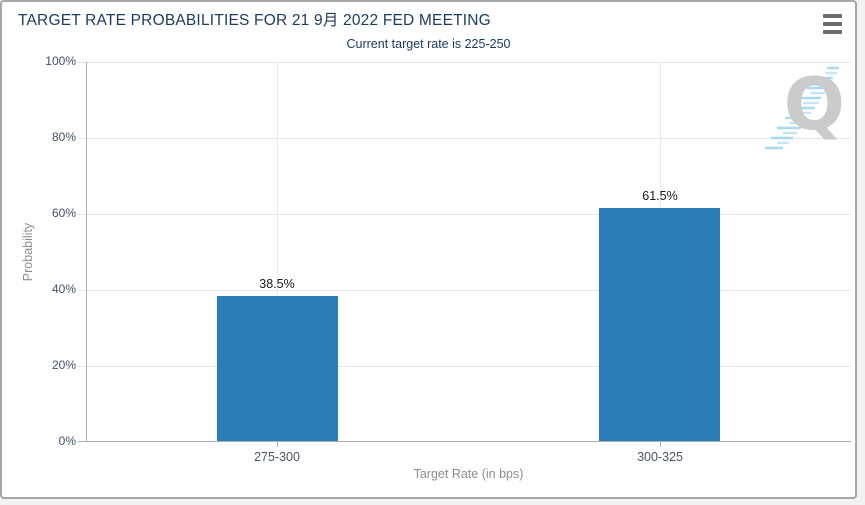  Describe the element at coordinates (63, 365) in the screenshot. I see `y-tick-label: 20%` at that location.